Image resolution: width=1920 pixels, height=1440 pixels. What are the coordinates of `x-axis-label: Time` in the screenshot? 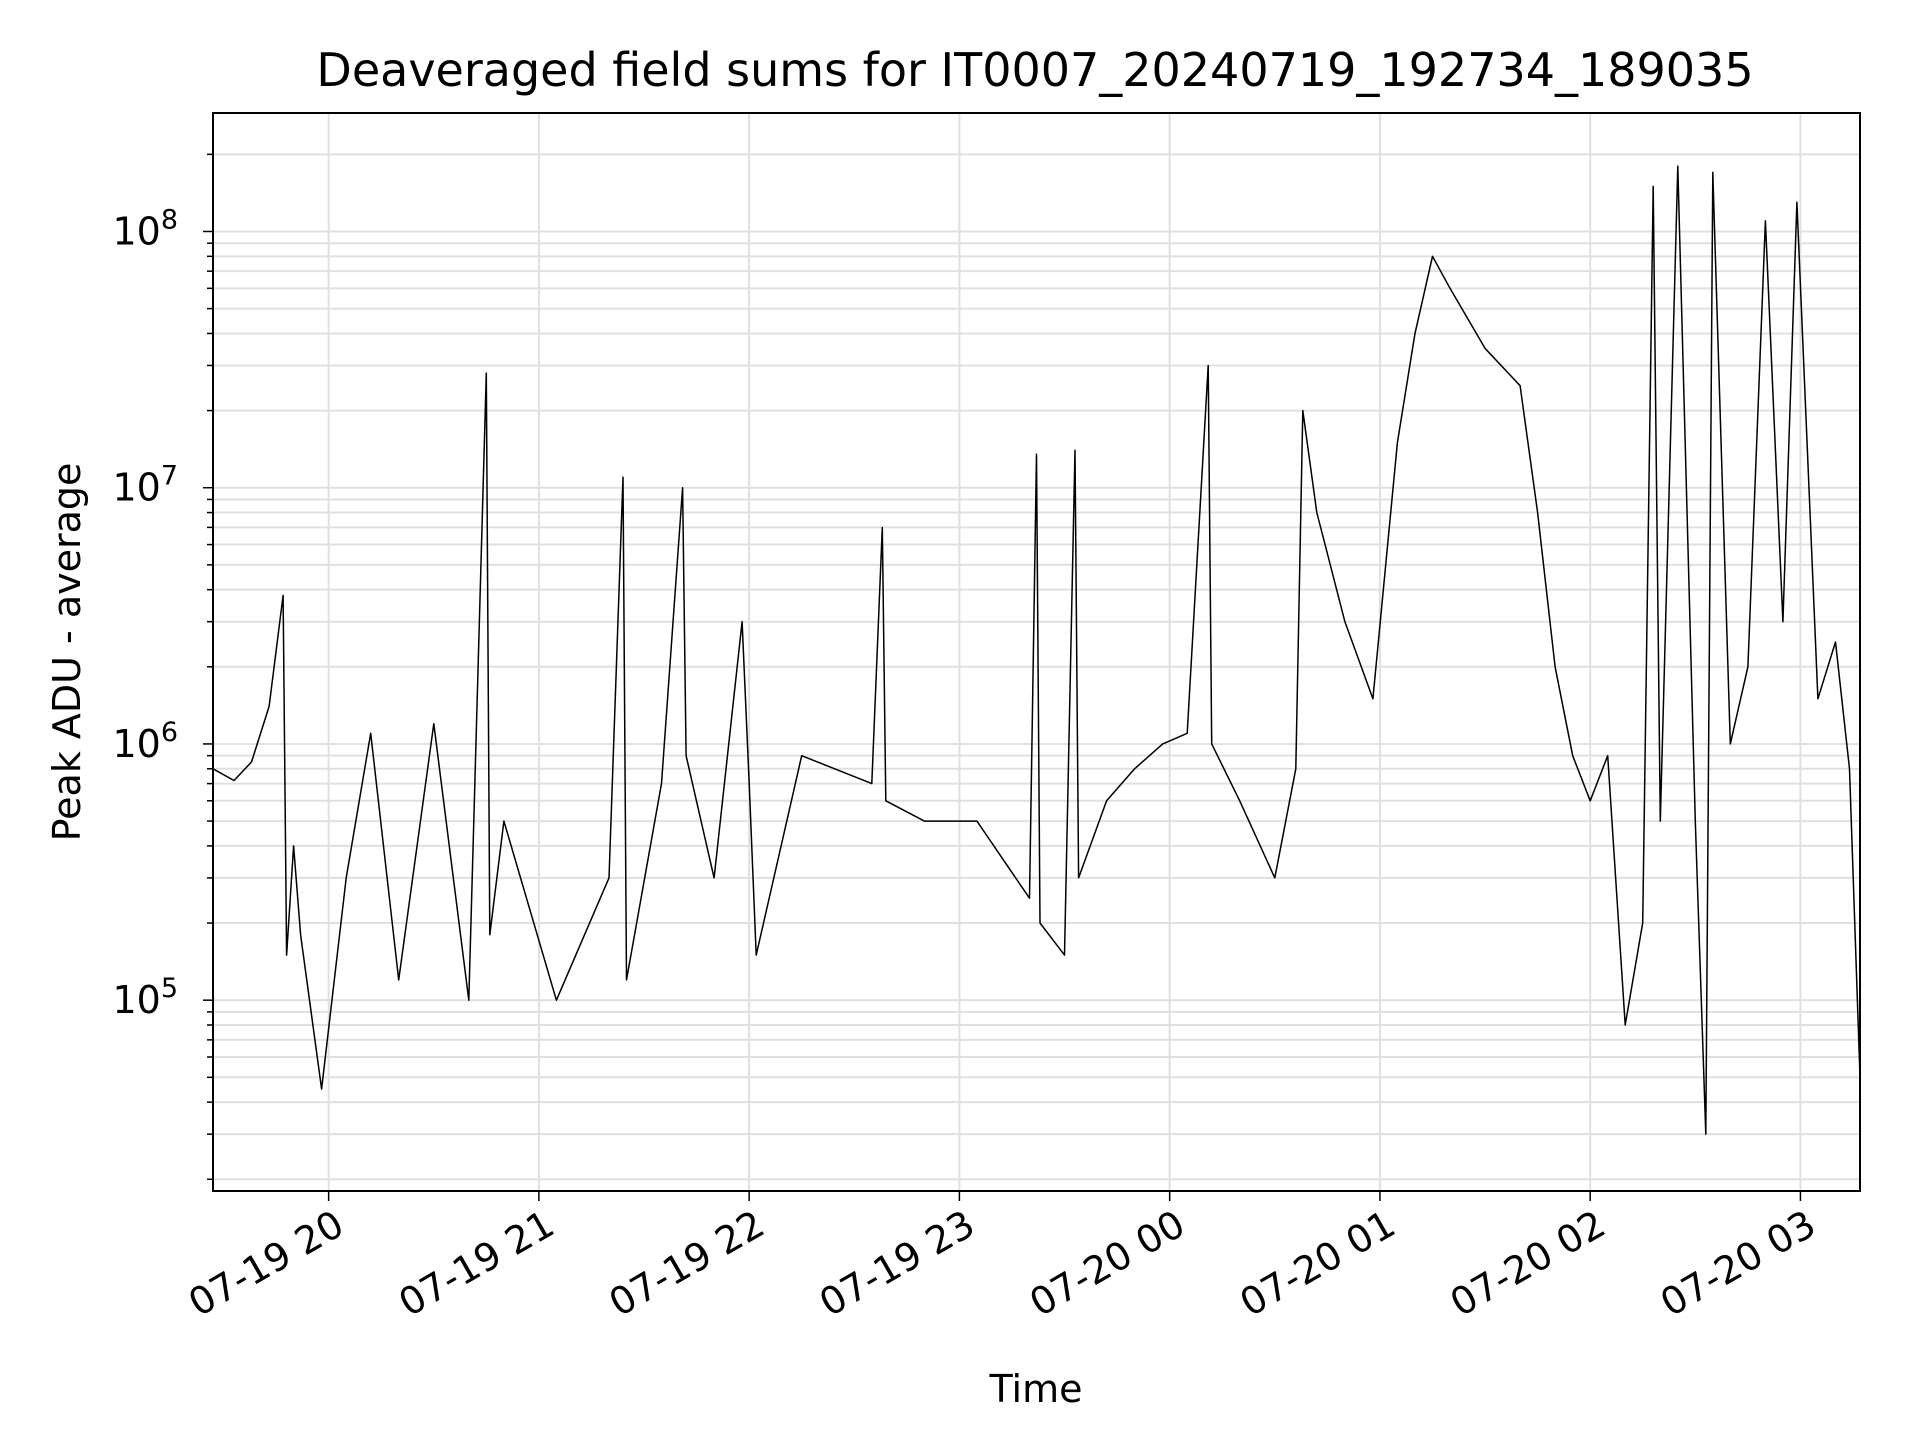 It's located at (1036, 1389).